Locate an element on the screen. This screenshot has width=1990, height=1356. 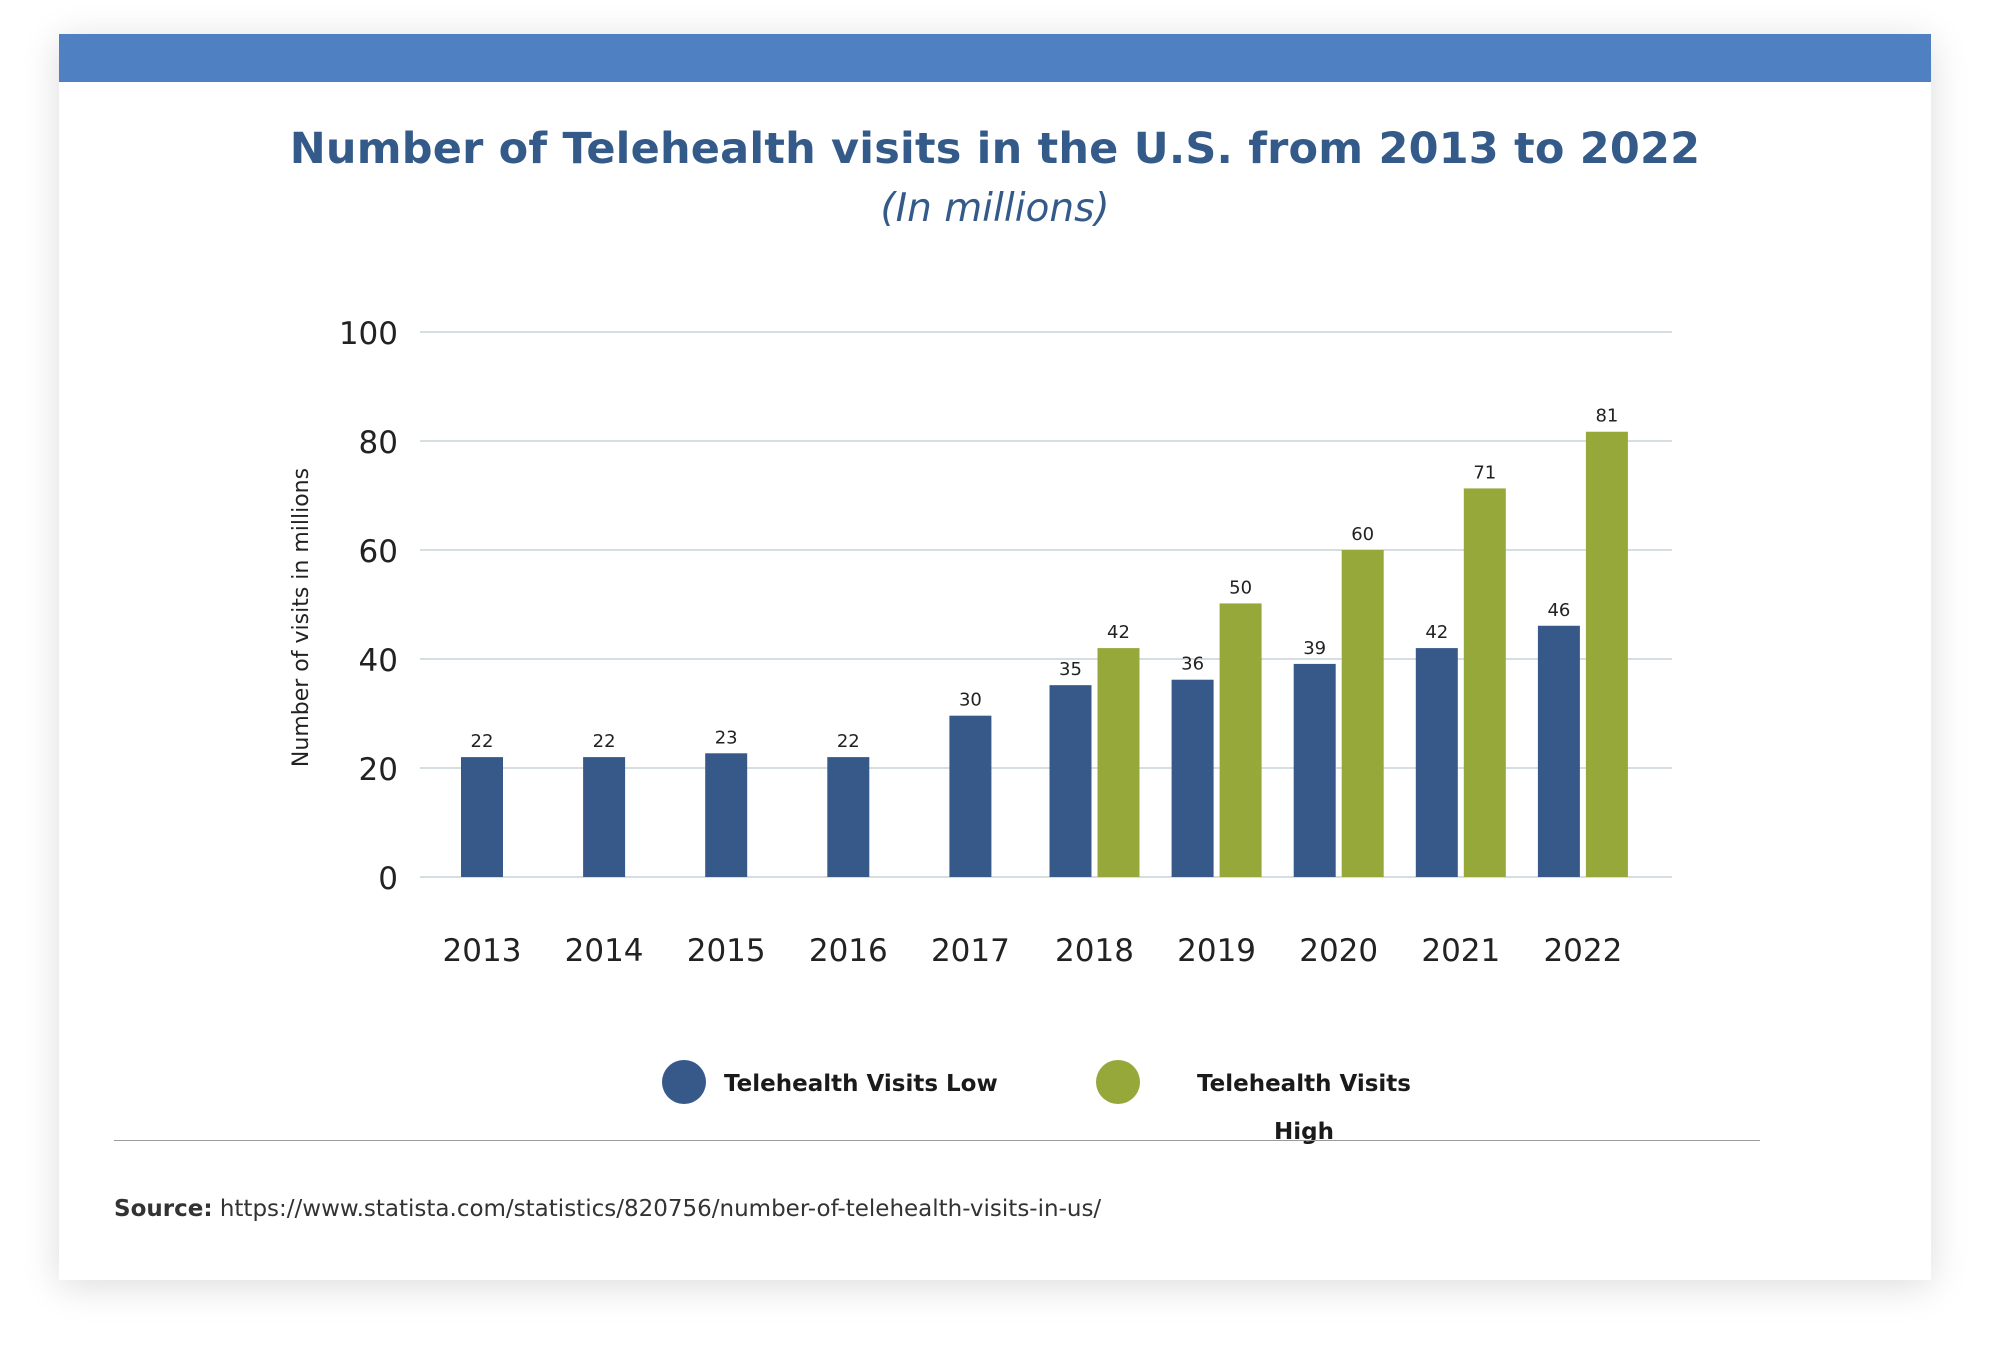
y-tick-label-0: 0 is located at coordinates (388, 879).